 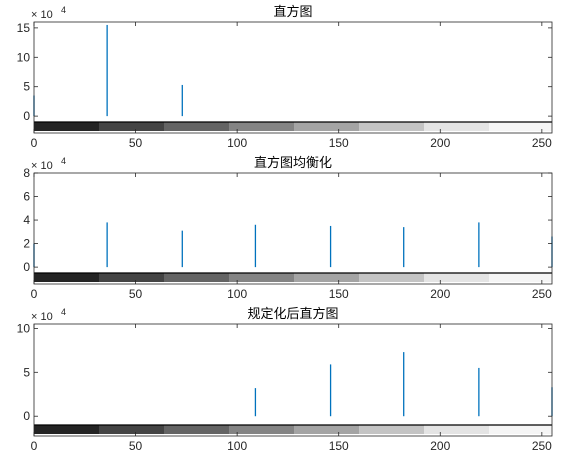 What do you see at coordinates (26, 173) in the screenshot?
I see `y-tick-label: 8` at bounding box center [26, 173].